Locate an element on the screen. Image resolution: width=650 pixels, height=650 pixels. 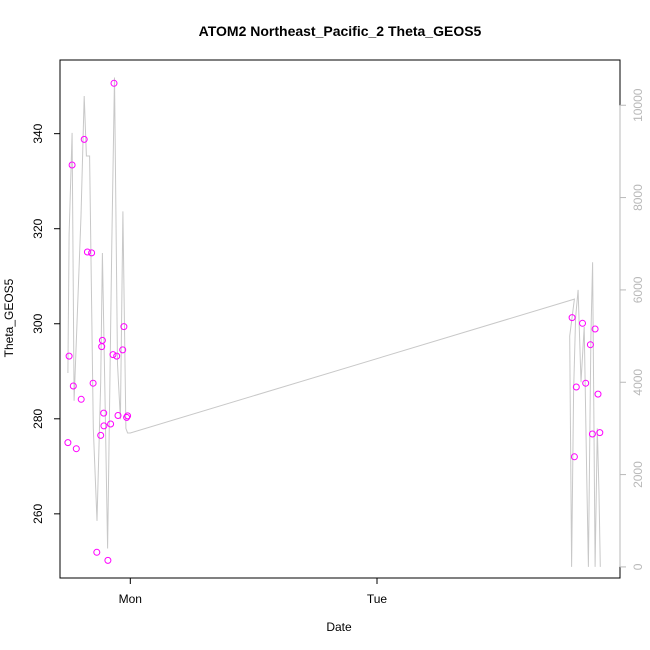
right-tick-label: 0 is located at coordinates (638, 566).